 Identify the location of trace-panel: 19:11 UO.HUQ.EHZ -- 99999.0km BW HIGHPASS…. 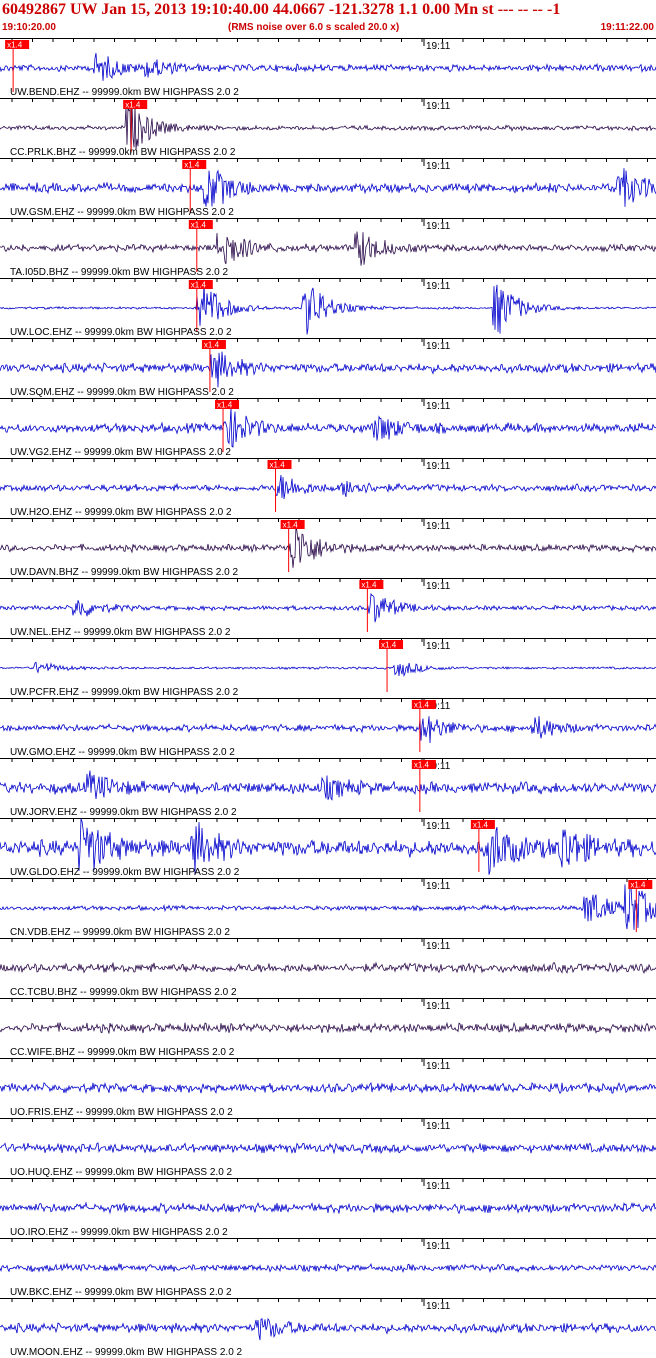
(328, 1148).